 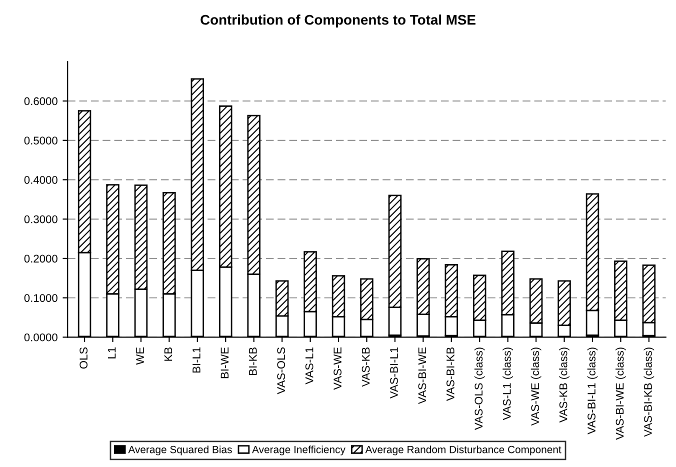 What do you see at coordinates (450, 374) in the screenshot?
I see `x-tick-label: VAS-BI-KB` at bounding box center [450, 374].